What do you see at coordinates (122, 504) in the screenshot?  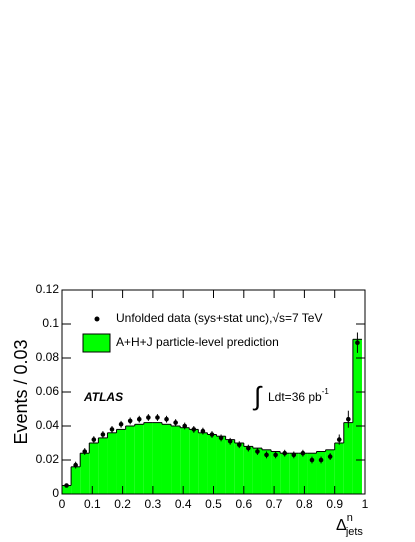 I see `x-tick-label: 0.2` at bounding box center [122, 504].